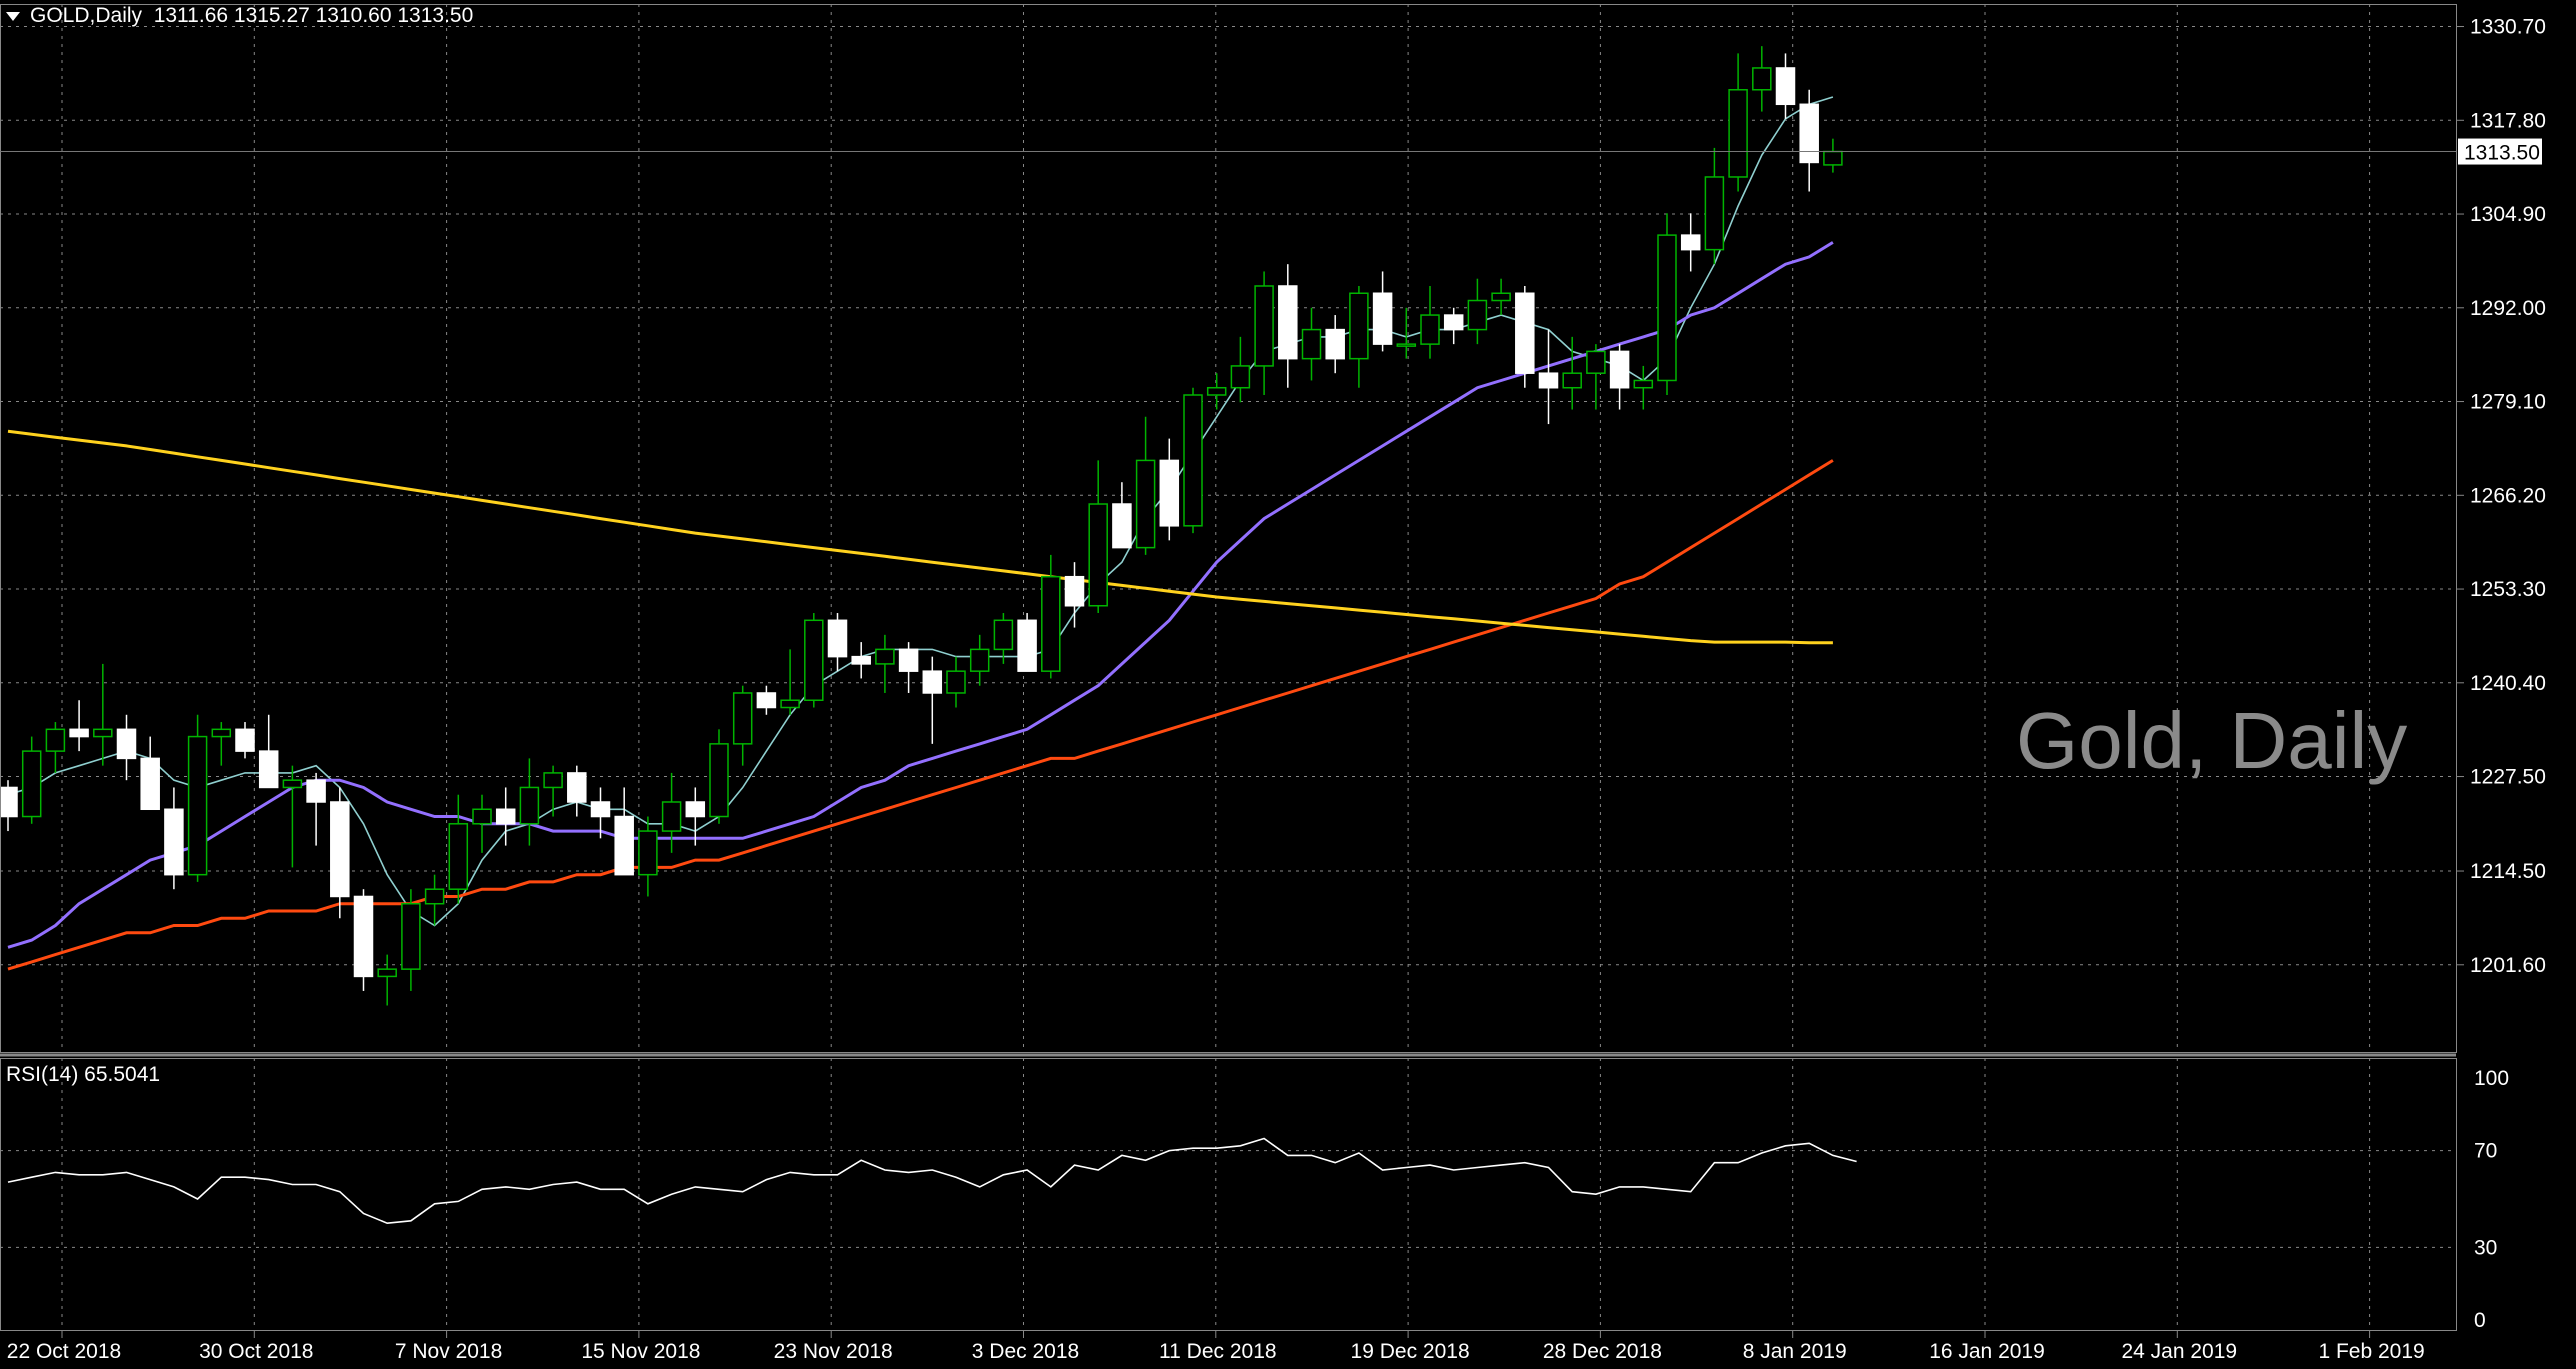  Describe the element at coordinates (920, 537) in the screenshot. I see `ma-line-long` at that location.